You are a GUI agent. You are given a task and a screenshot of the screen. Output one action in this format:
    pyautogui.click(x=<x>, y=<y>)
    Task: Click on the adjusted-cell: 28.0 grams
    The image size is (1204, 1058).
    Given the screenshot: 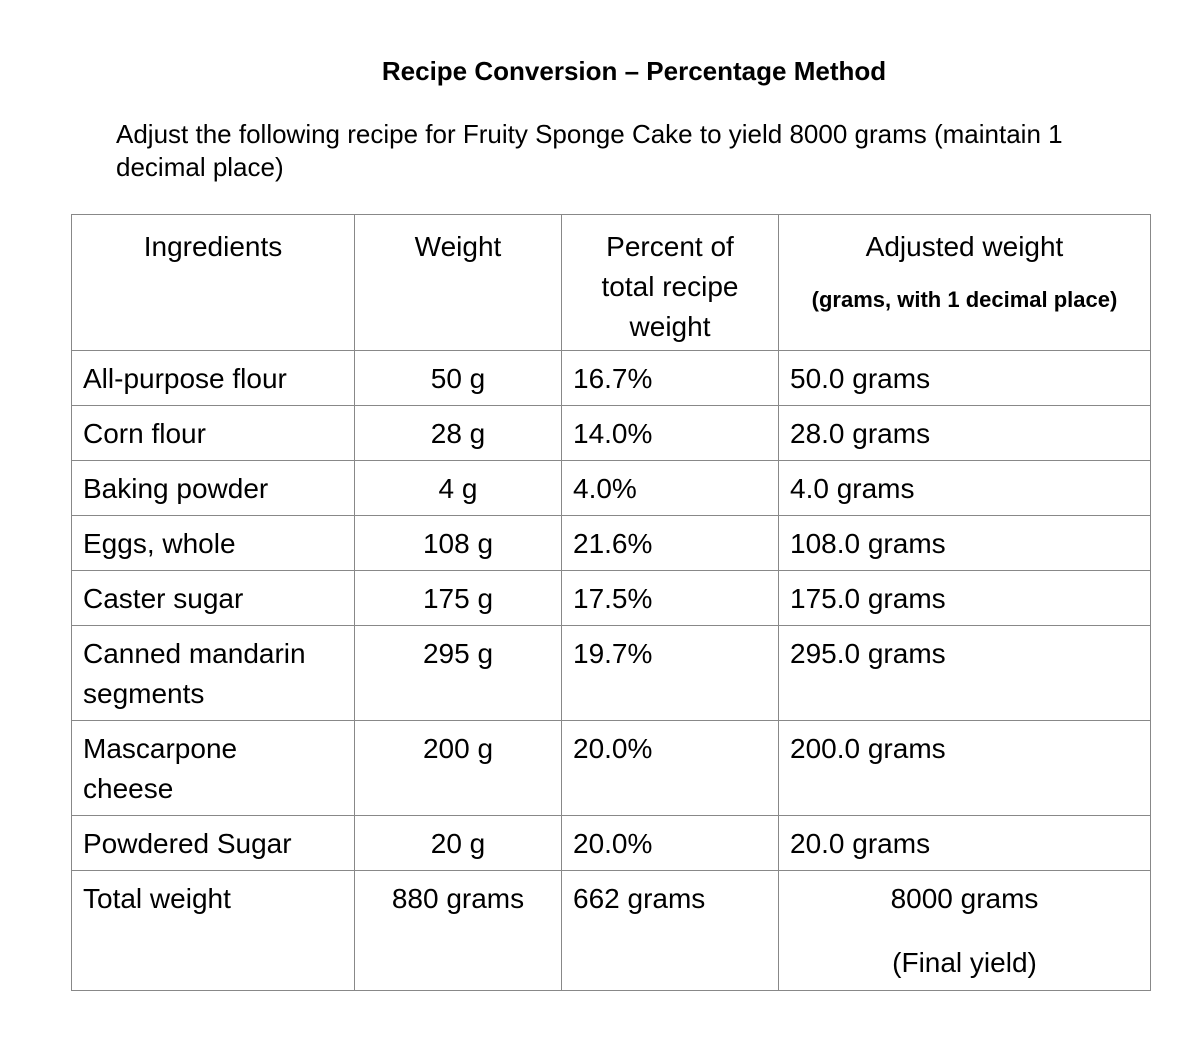 What is the action you would take?
    pyautogui.click(x=964, y=433)
    